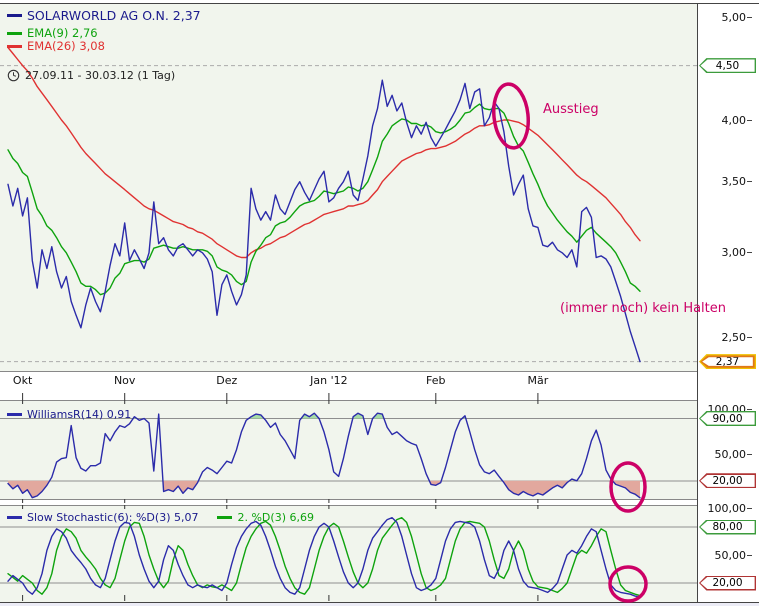  I want to click on ema9-line-swatch, so click(14, 33).